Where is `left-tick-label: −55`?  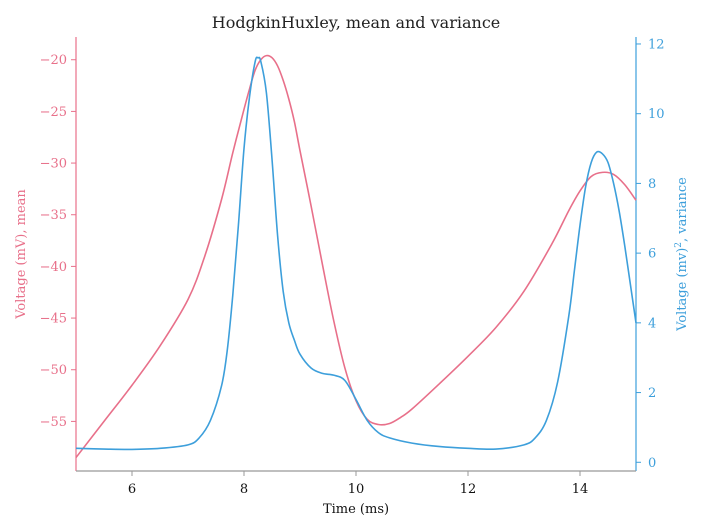 left-tick-label: −55 is located at coordinates (53, 422).